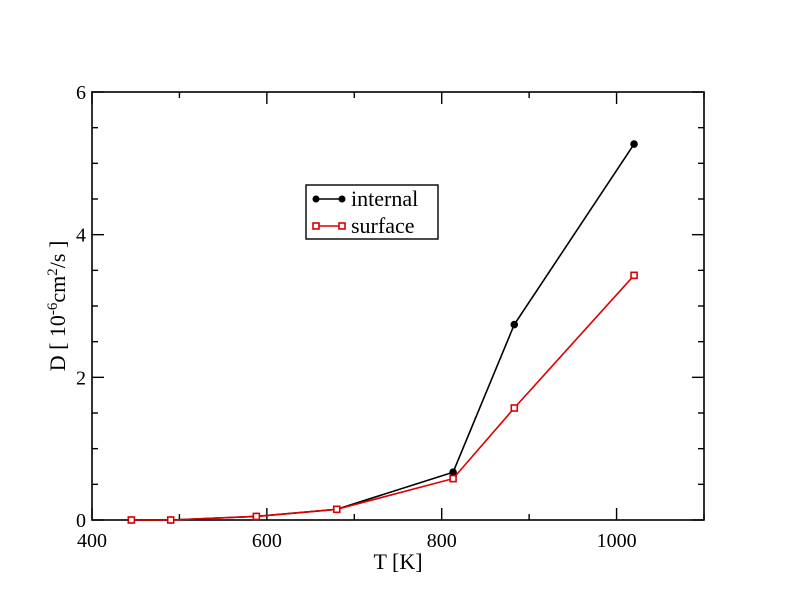 This screenshot has height=612, width=792. What do you see at coordinates (81, 521) in the screenshot?
I see `y-tick-label: 0` at bounding box center [81, 521].